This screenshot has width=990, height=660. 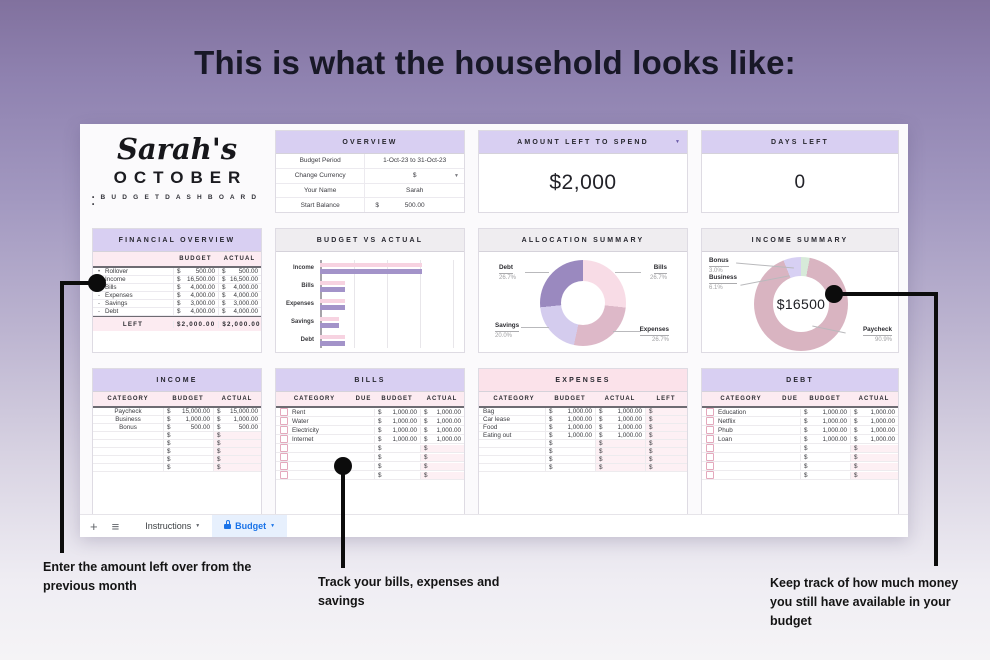 I want to click on income-table-title: INCOME, so click(x=177, y=380).